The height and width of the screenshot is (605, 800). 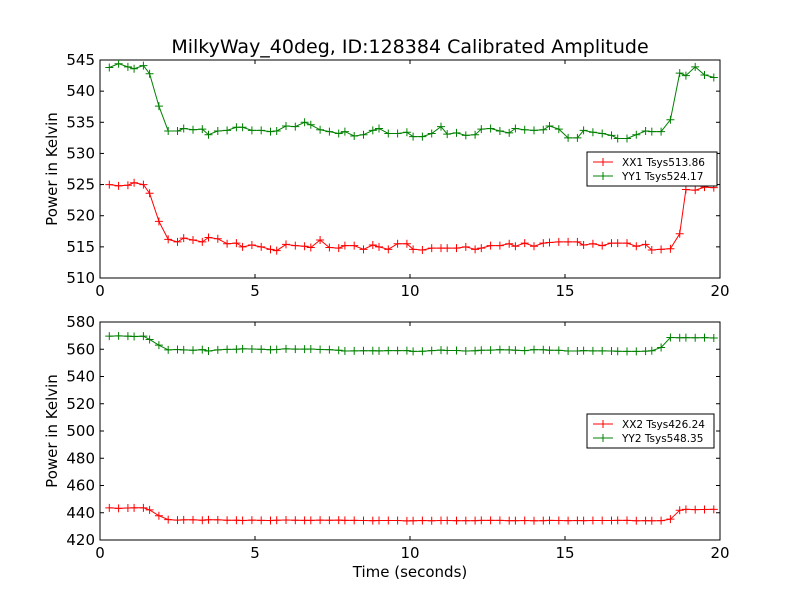 What do you see at coordinates (80, 216) in the screenshot?
I see `y-tick-label: 520` at bounding box center [80, 216].